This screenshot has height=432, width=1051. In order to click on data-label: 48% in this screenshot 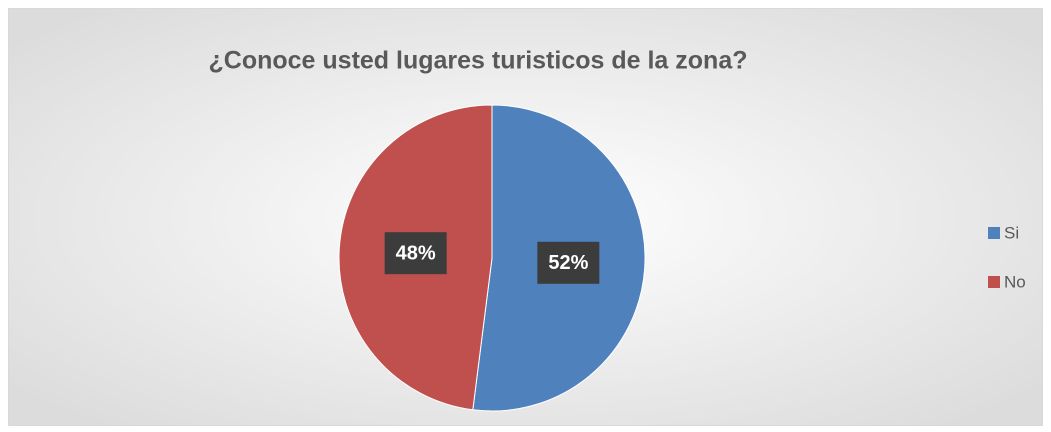, I will do `click(416, 253)`.